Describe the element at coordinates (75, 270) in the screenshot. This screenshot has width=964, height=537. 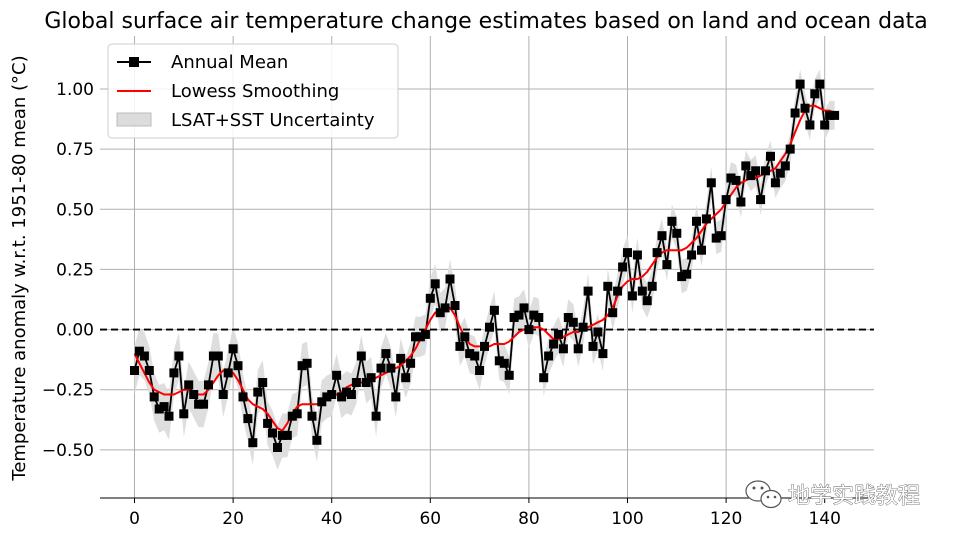
I see `y-tick-label: 0.25` at that location.